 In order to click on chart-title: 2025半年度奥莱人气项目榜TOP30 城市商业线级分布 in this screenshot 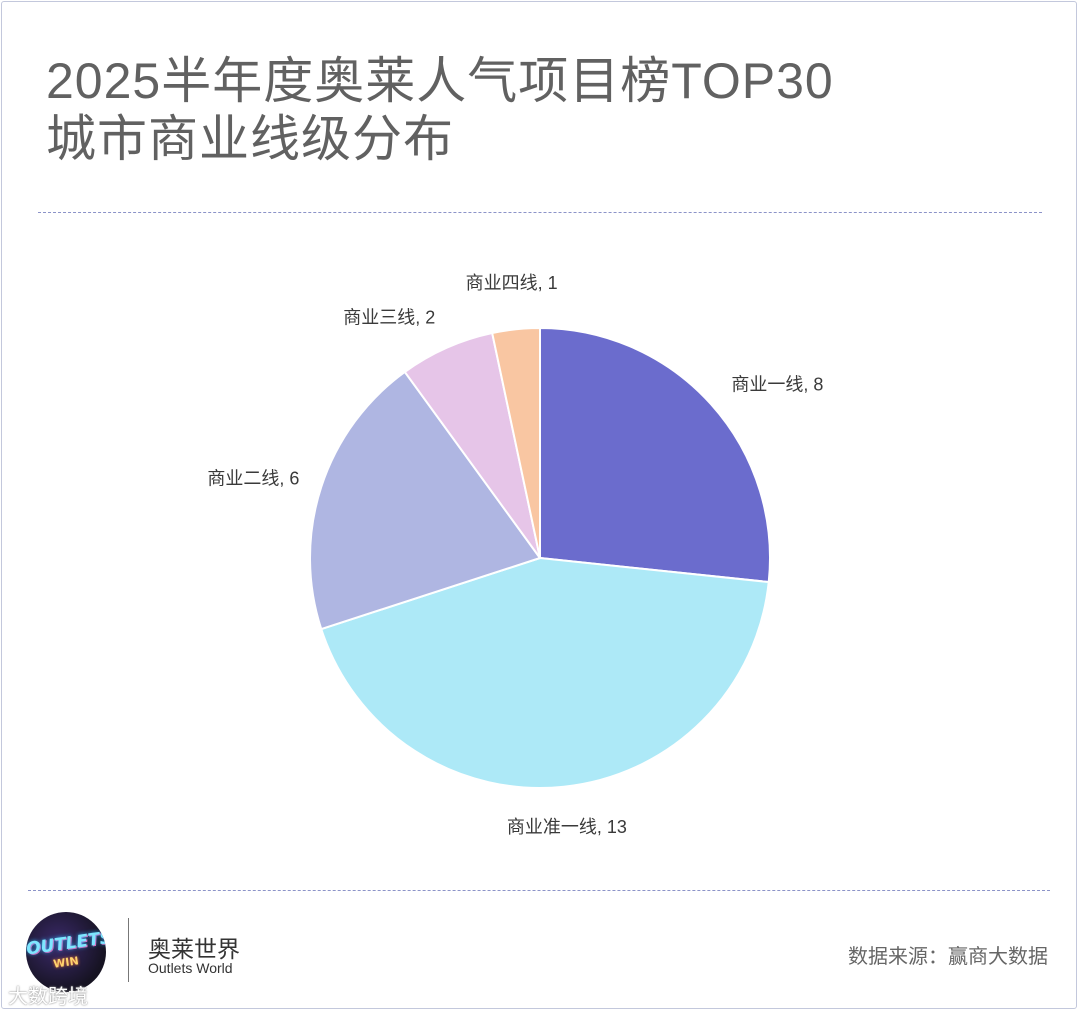, I will do `click(440, 110)`.